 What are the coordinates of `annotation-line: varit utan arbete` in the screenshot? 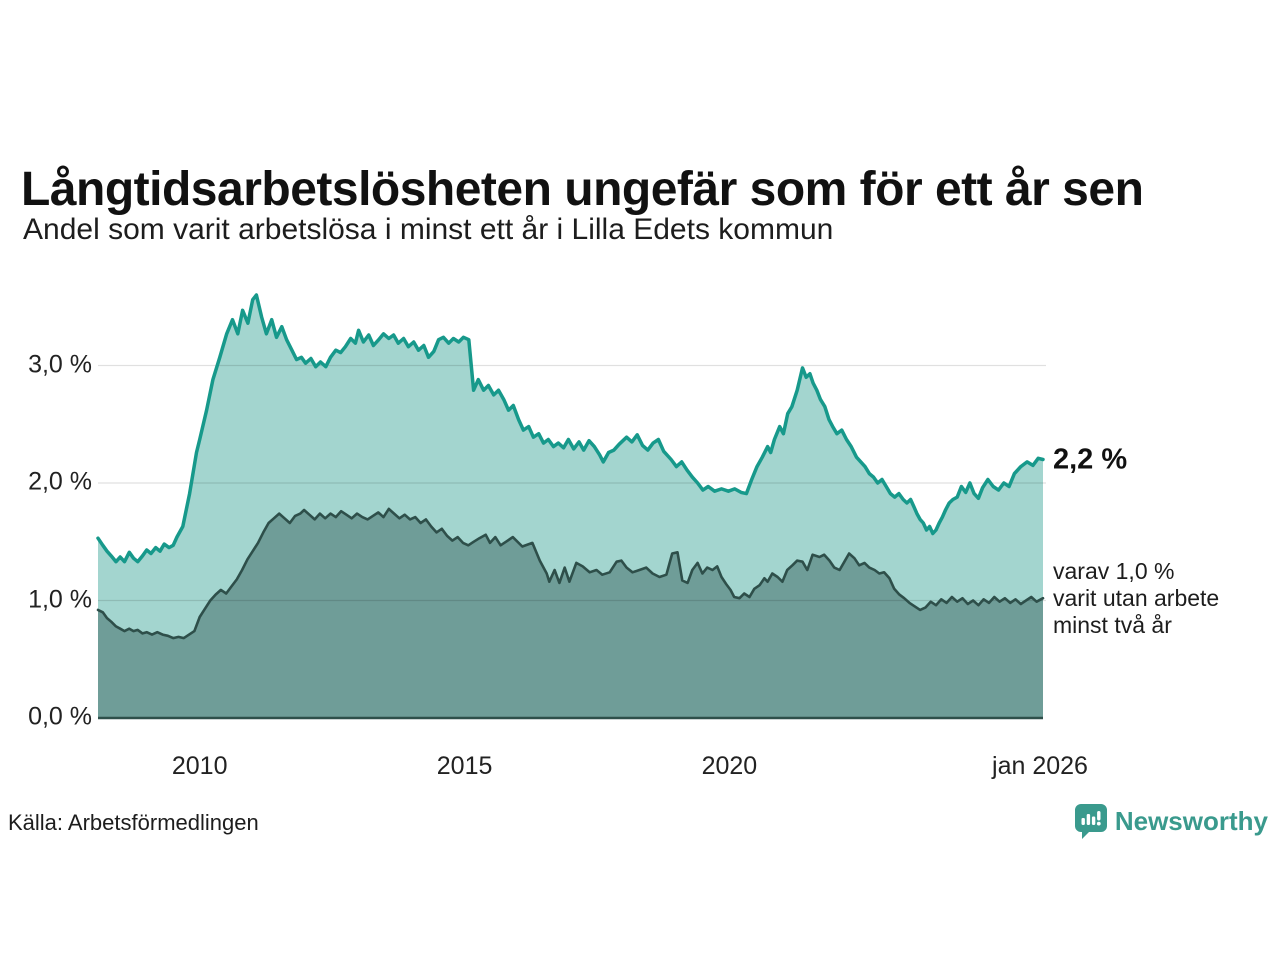 It's located at (1136, 598).